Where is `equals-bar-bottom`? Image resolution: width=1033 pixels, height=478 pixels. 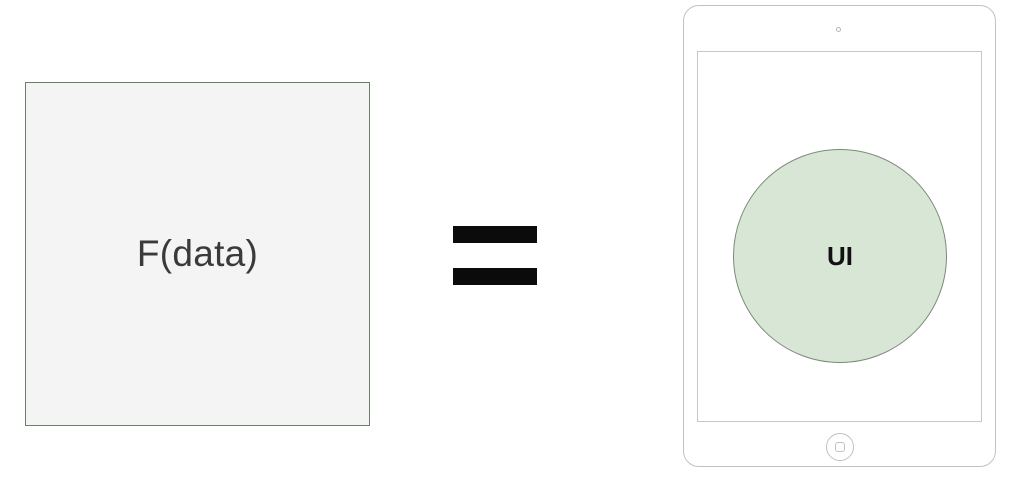 equals-bar-bottom is located at coordinates (495, 276).